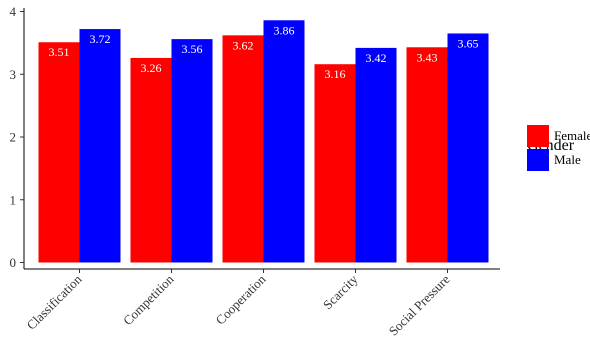  What do you see at coordinates (100, 39) in the screenshot?
I see `data-label: 3.72` at bounding box center [100, 39].